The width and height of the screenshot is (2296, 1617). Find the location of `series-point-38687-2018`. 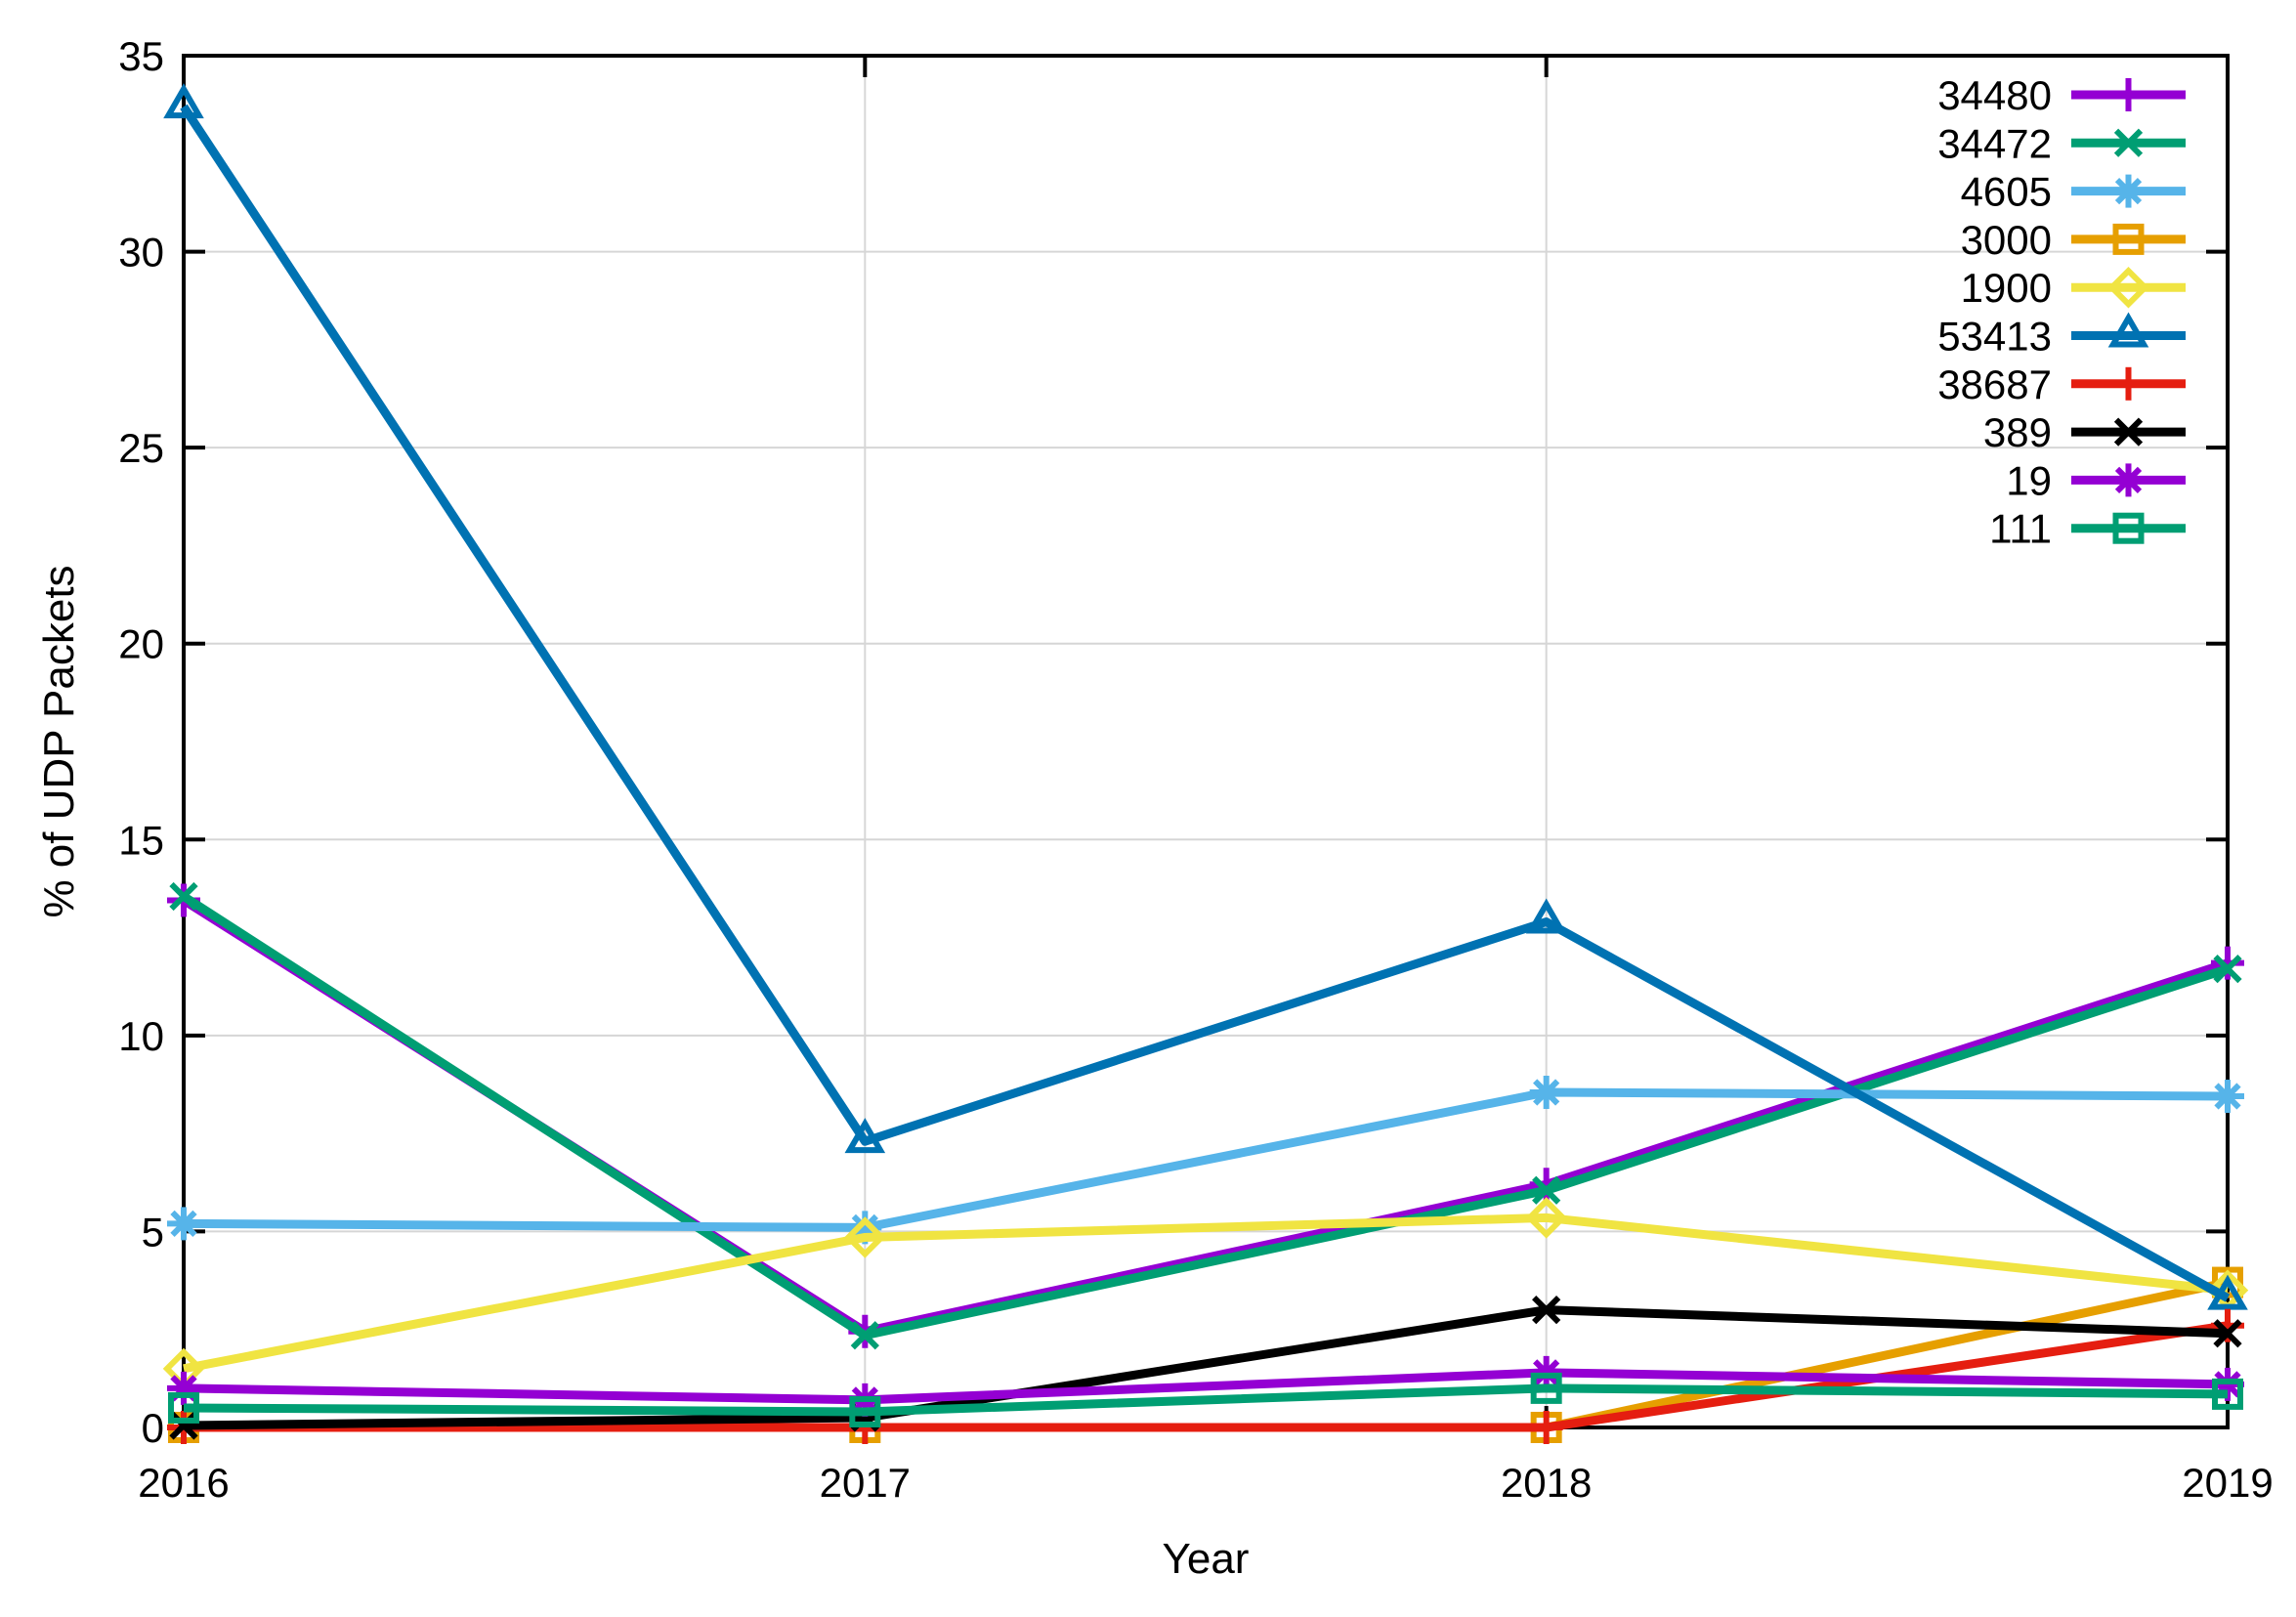

series-point-38687-2018 is located at coordinates (1546, 1427).